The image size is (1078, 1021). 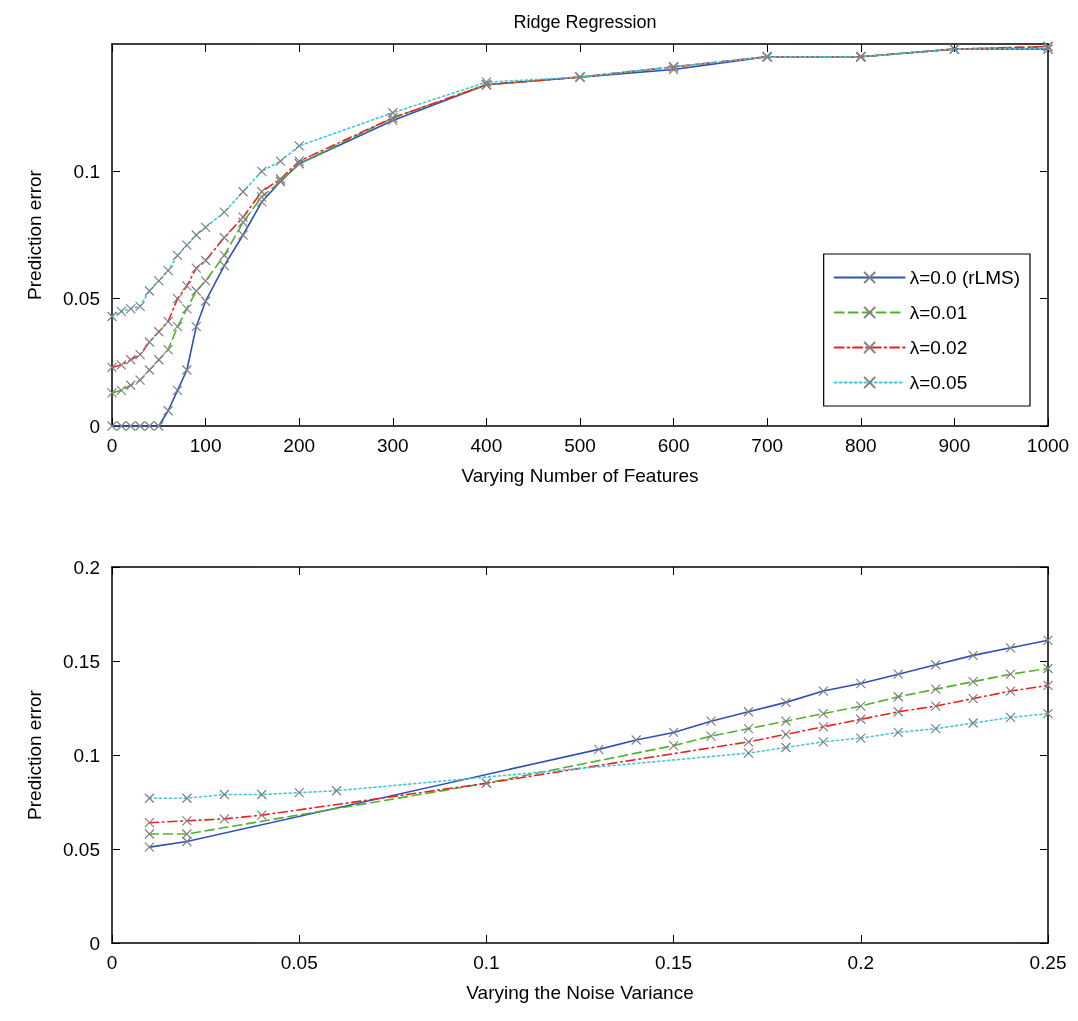 I want to click on x-tick-label: 900, so click(x=954, y=445).